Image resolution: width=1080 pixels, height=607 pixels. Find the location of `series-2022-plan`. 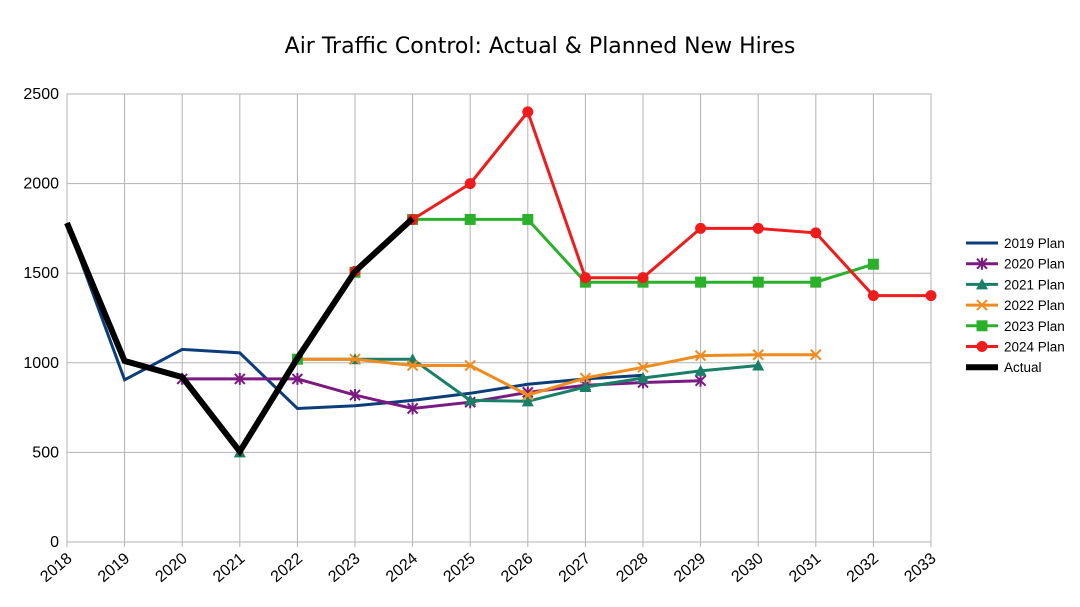

series-2022-plan is located at coordinates (556, 375).